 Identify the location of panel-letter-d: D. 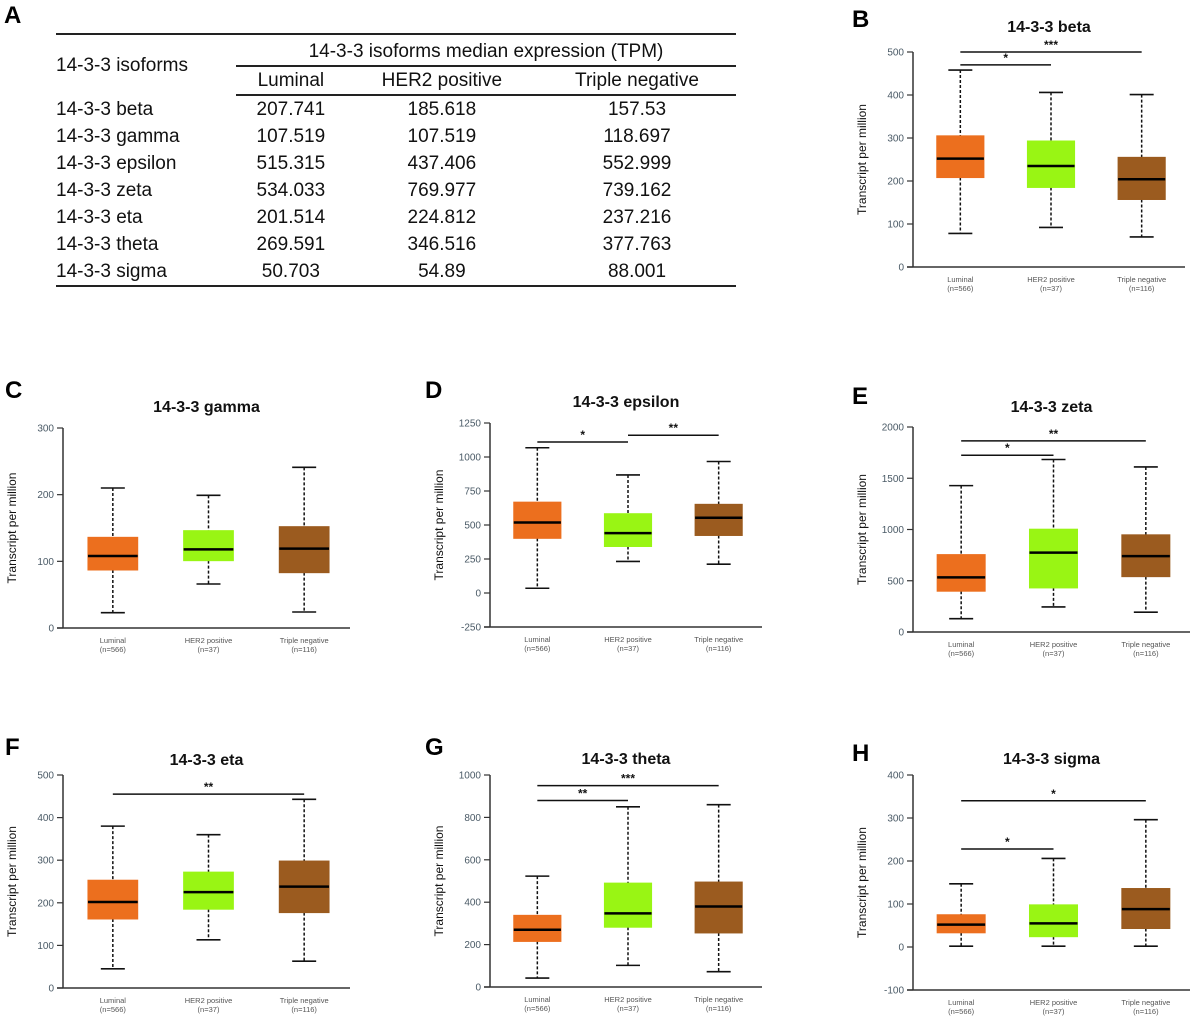
(434, 390).